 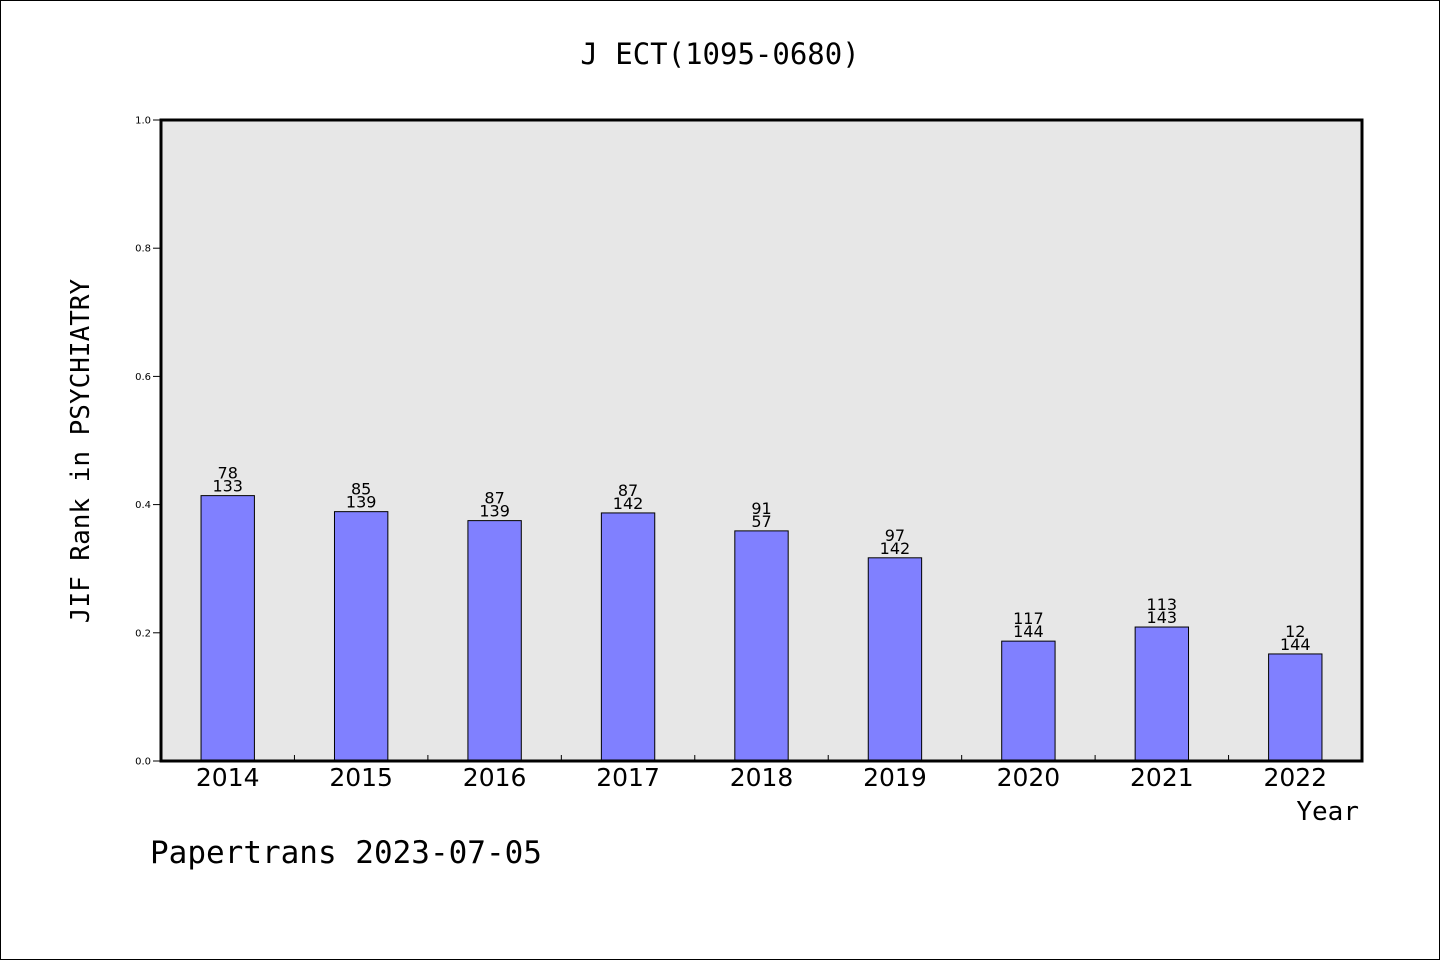 What do you see at coordinates (761, 521) in the screenshot?
I see `bar-label-total: 57` at bounding box center [761, 521].